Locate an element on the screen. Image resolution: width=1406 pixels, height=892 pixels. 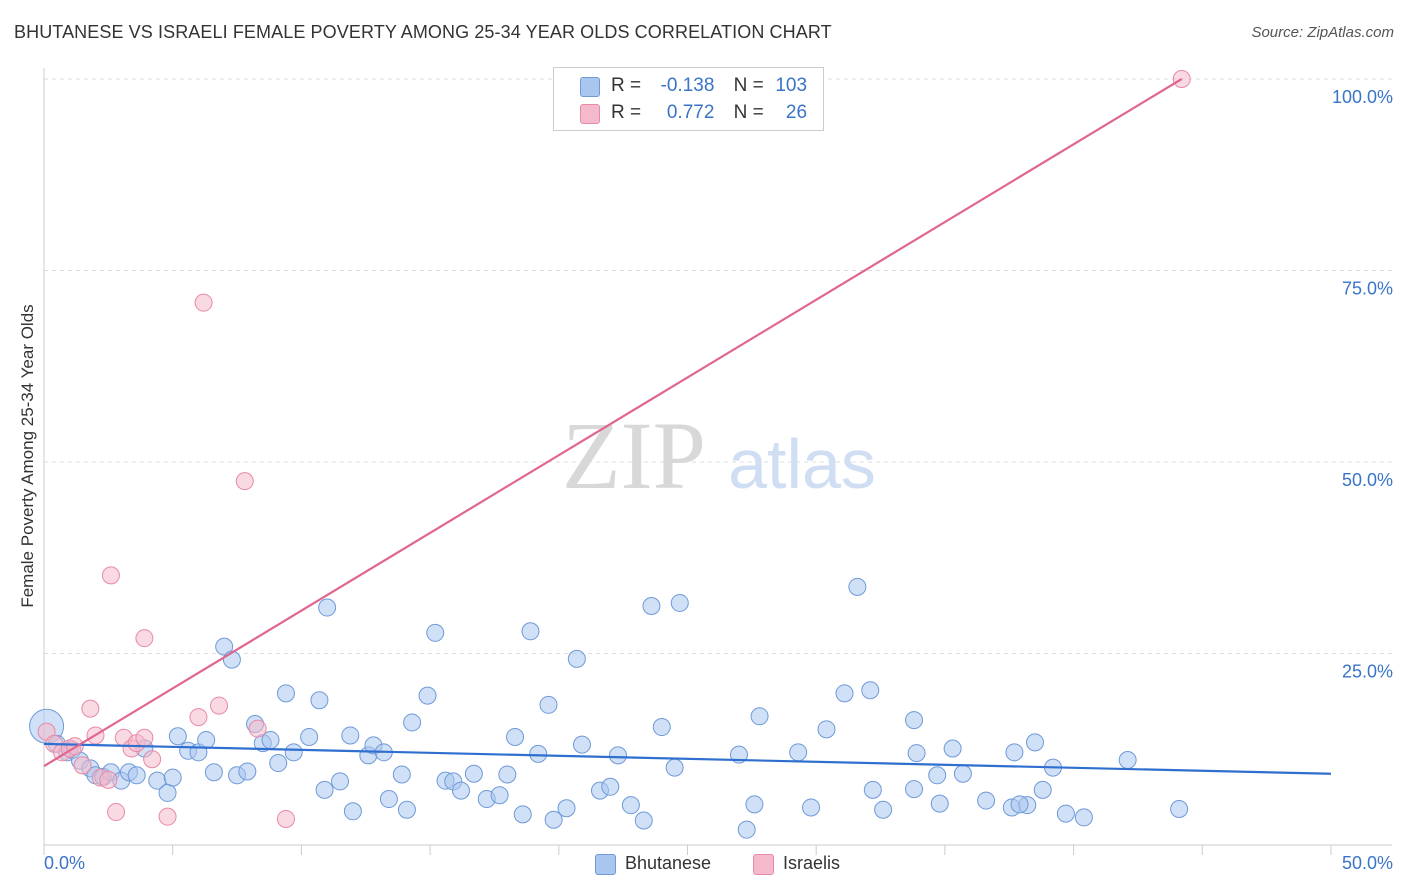
n-value: 103 is located at coordinates (791, 85).